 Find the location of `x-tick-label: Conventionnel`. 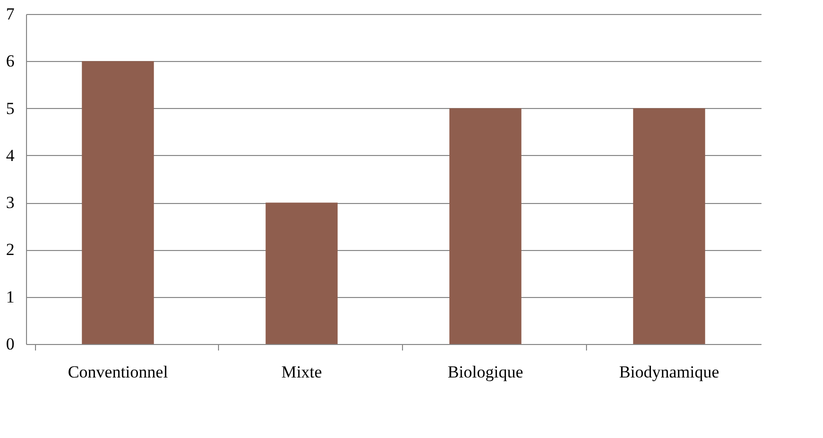

x-tick-label: Conventionnel is located at coordinates (118, 372).